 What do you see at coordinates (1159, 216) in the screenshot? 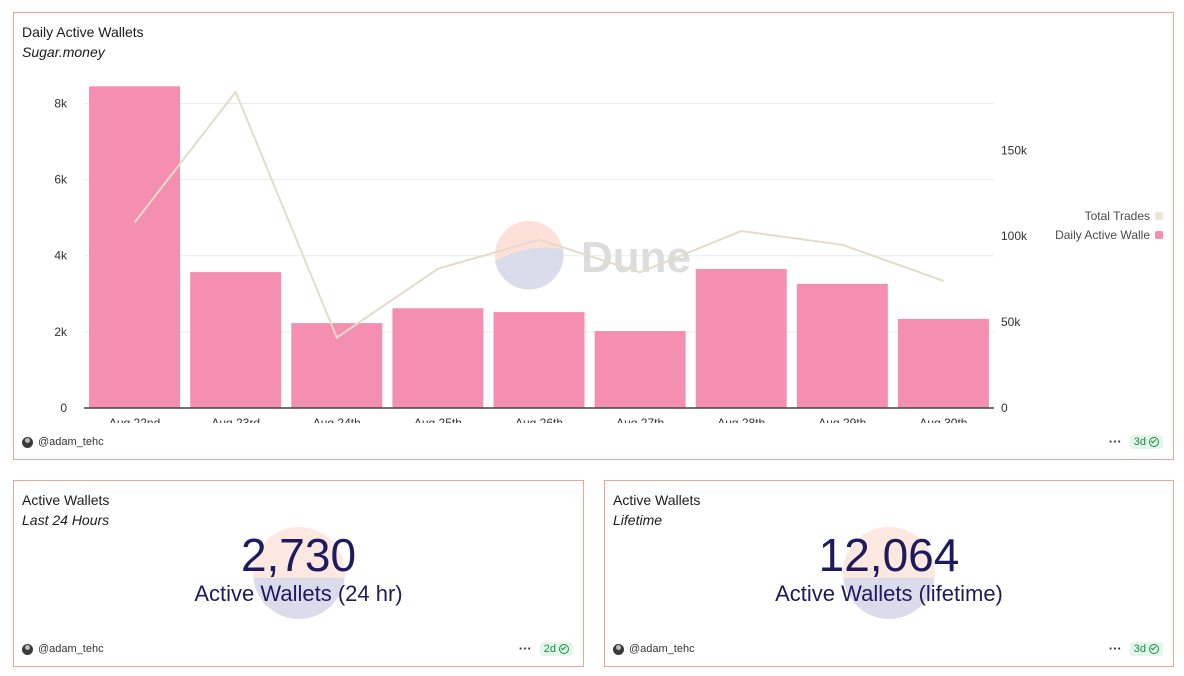
I see `legend-swatch-total-trades` at bounding box center [1159, 216].